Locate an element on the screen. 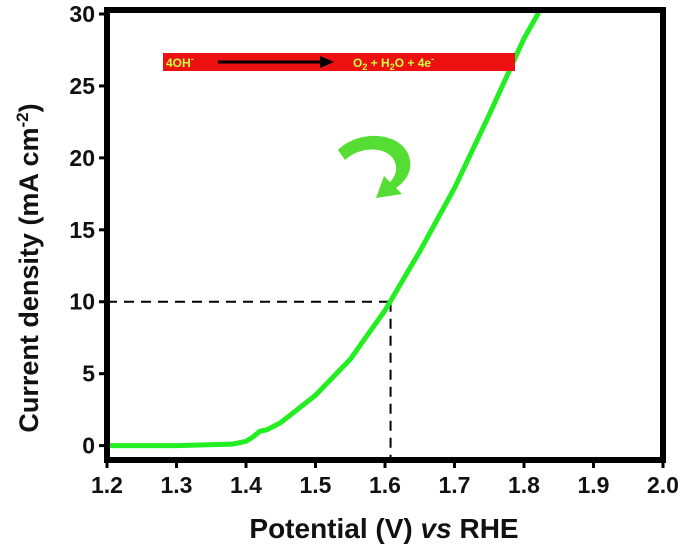  y-tick-label: 25 is located at coordinates (82, 86).